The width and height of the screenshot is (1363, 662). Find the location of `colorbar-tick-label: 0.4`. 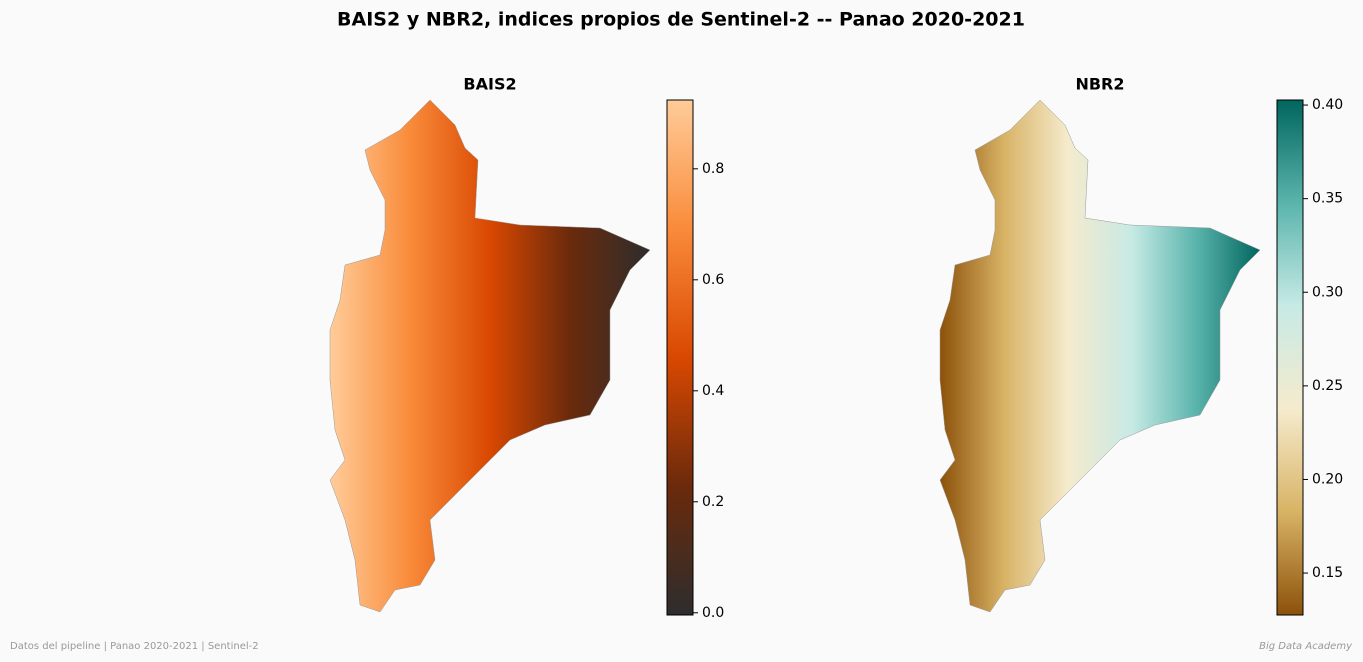

colorbar-tick-label: 0.4 is located at coordinates (713, 391).